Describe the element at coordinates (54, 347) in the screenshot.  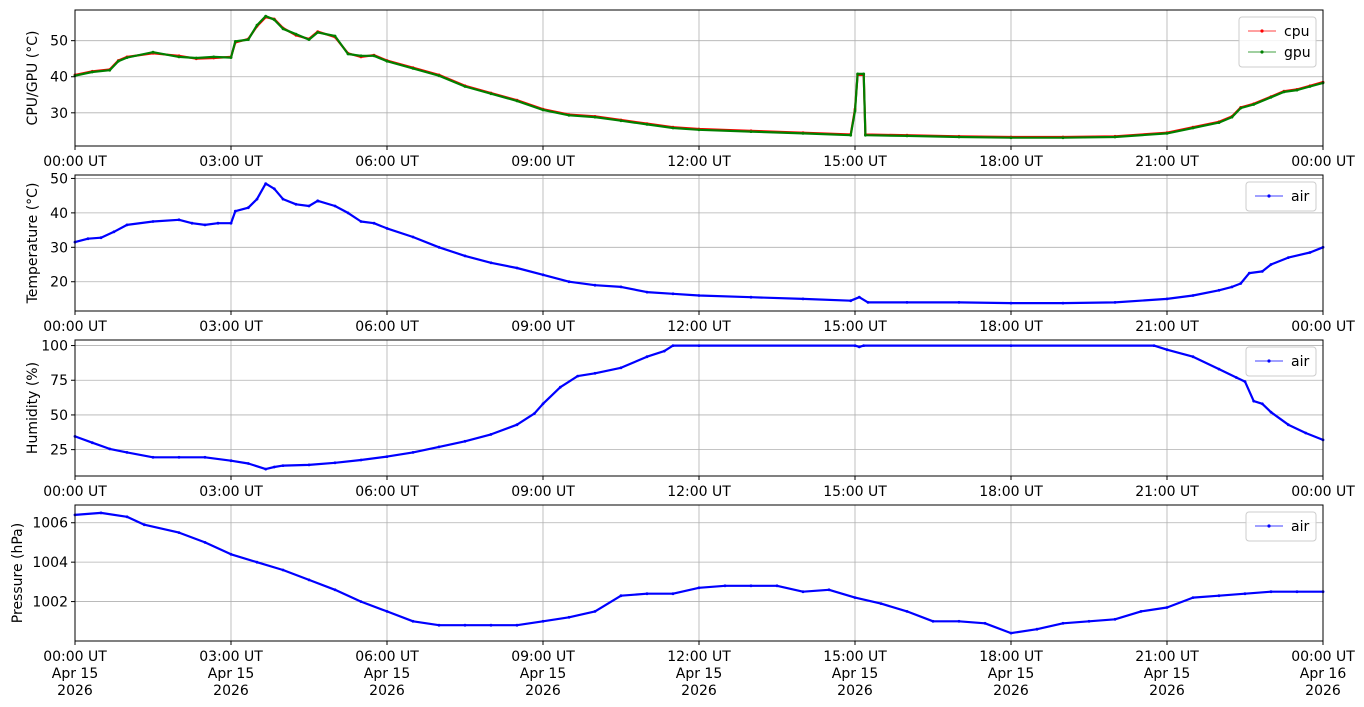
I see `y-tick-label: 100` at that location.